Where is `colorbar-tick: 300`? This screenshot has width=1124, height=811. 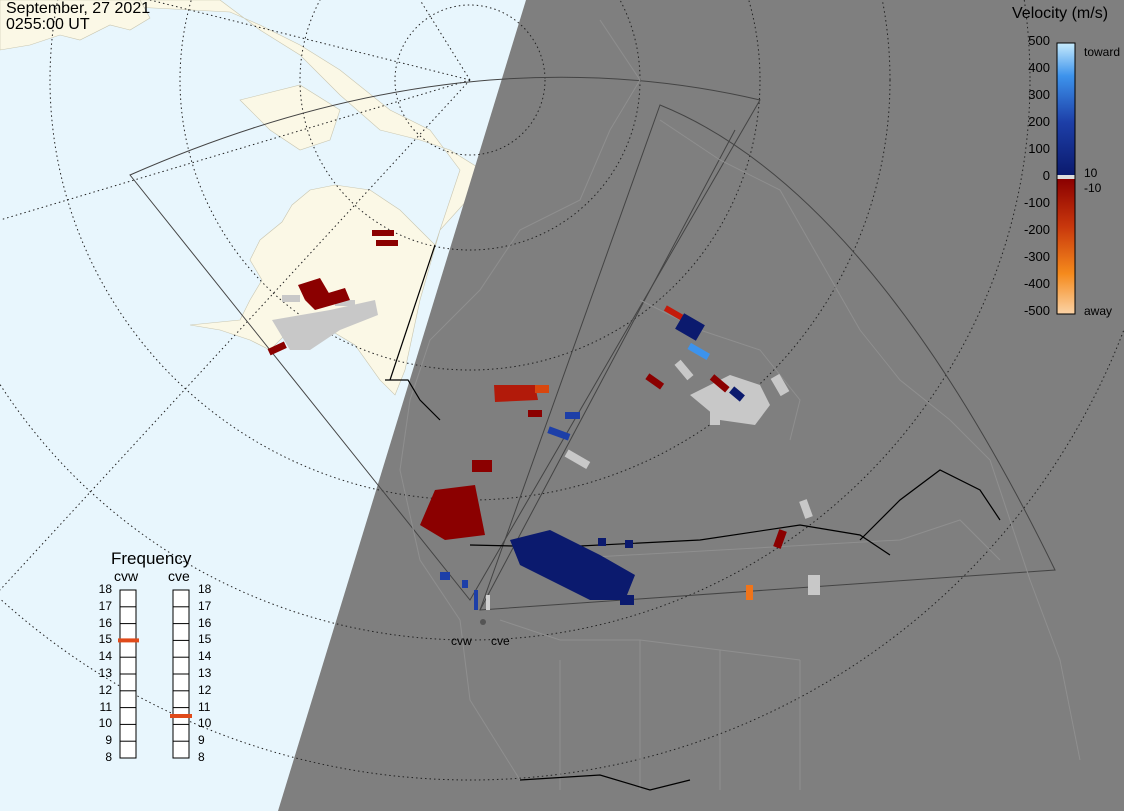
colorbar-tick: 300 is located at coordinates (1039, 94).